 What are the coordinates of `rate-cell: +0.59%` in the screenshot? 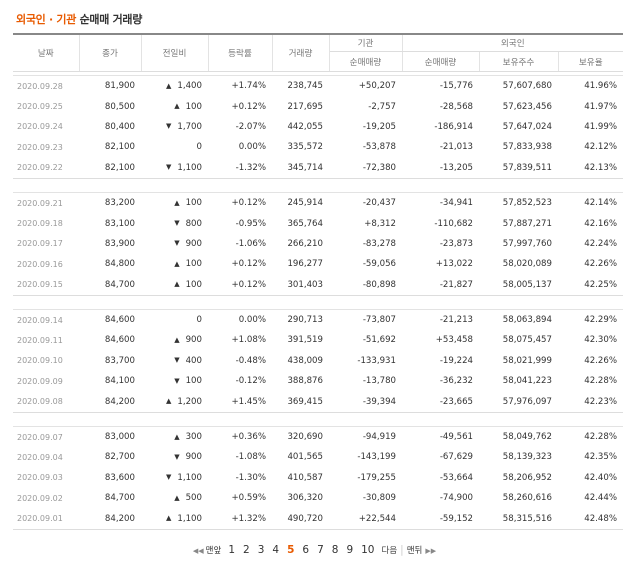 It's located at (248, 498).